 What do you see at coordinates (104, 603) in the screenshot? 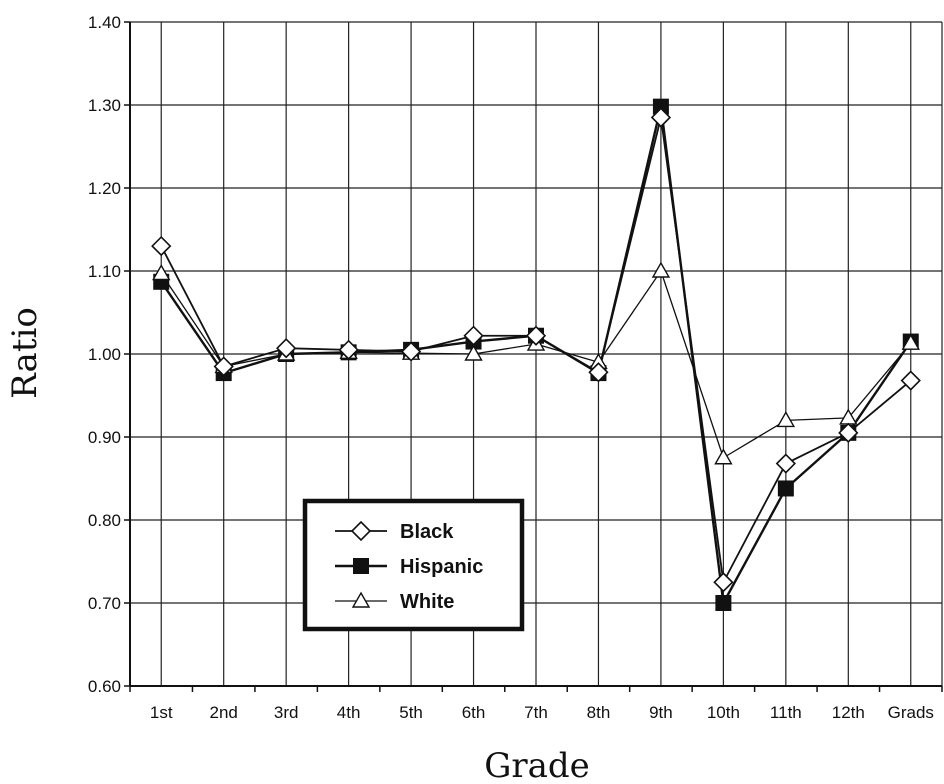
I see `y-tick-label: 0.70` at bounding box center [104, 603].